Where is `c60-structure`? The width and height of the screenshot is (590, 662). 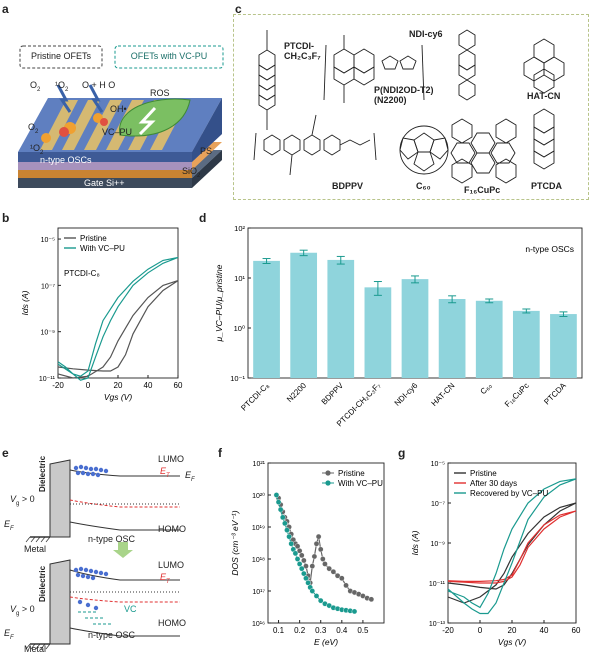 c60-structure is located at coordinates (424, 150).